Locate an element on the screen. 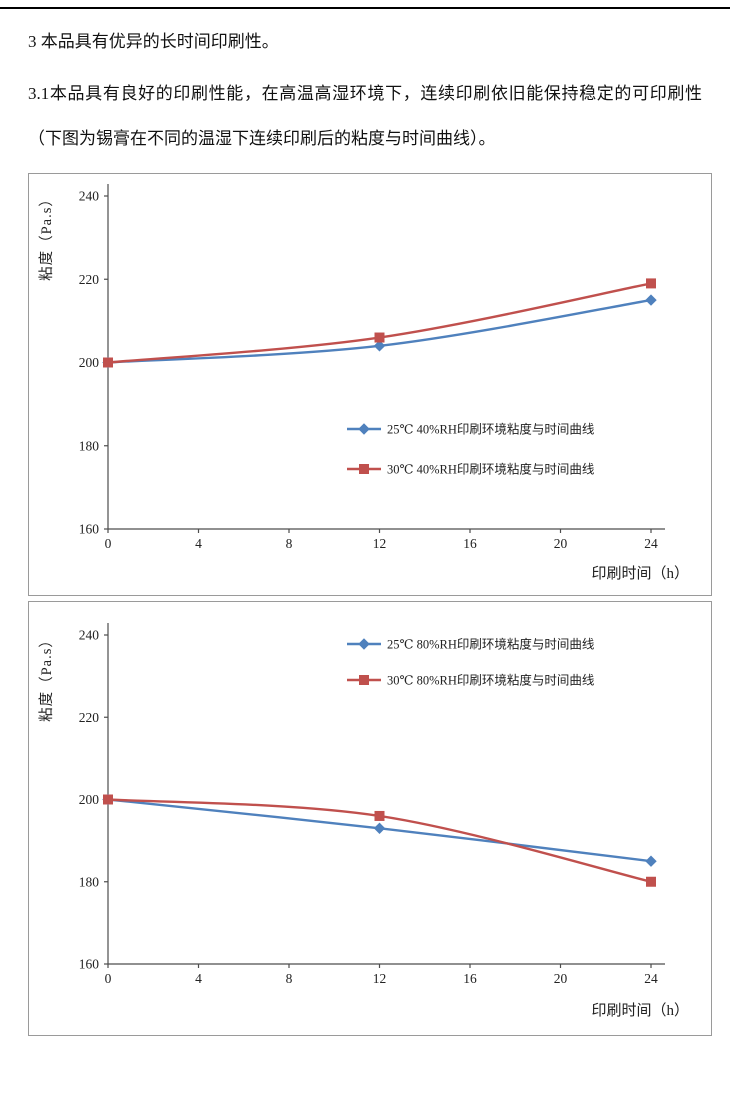 This screenshot has width=730, height=1097. series-line is located at coordinates (379, 331).